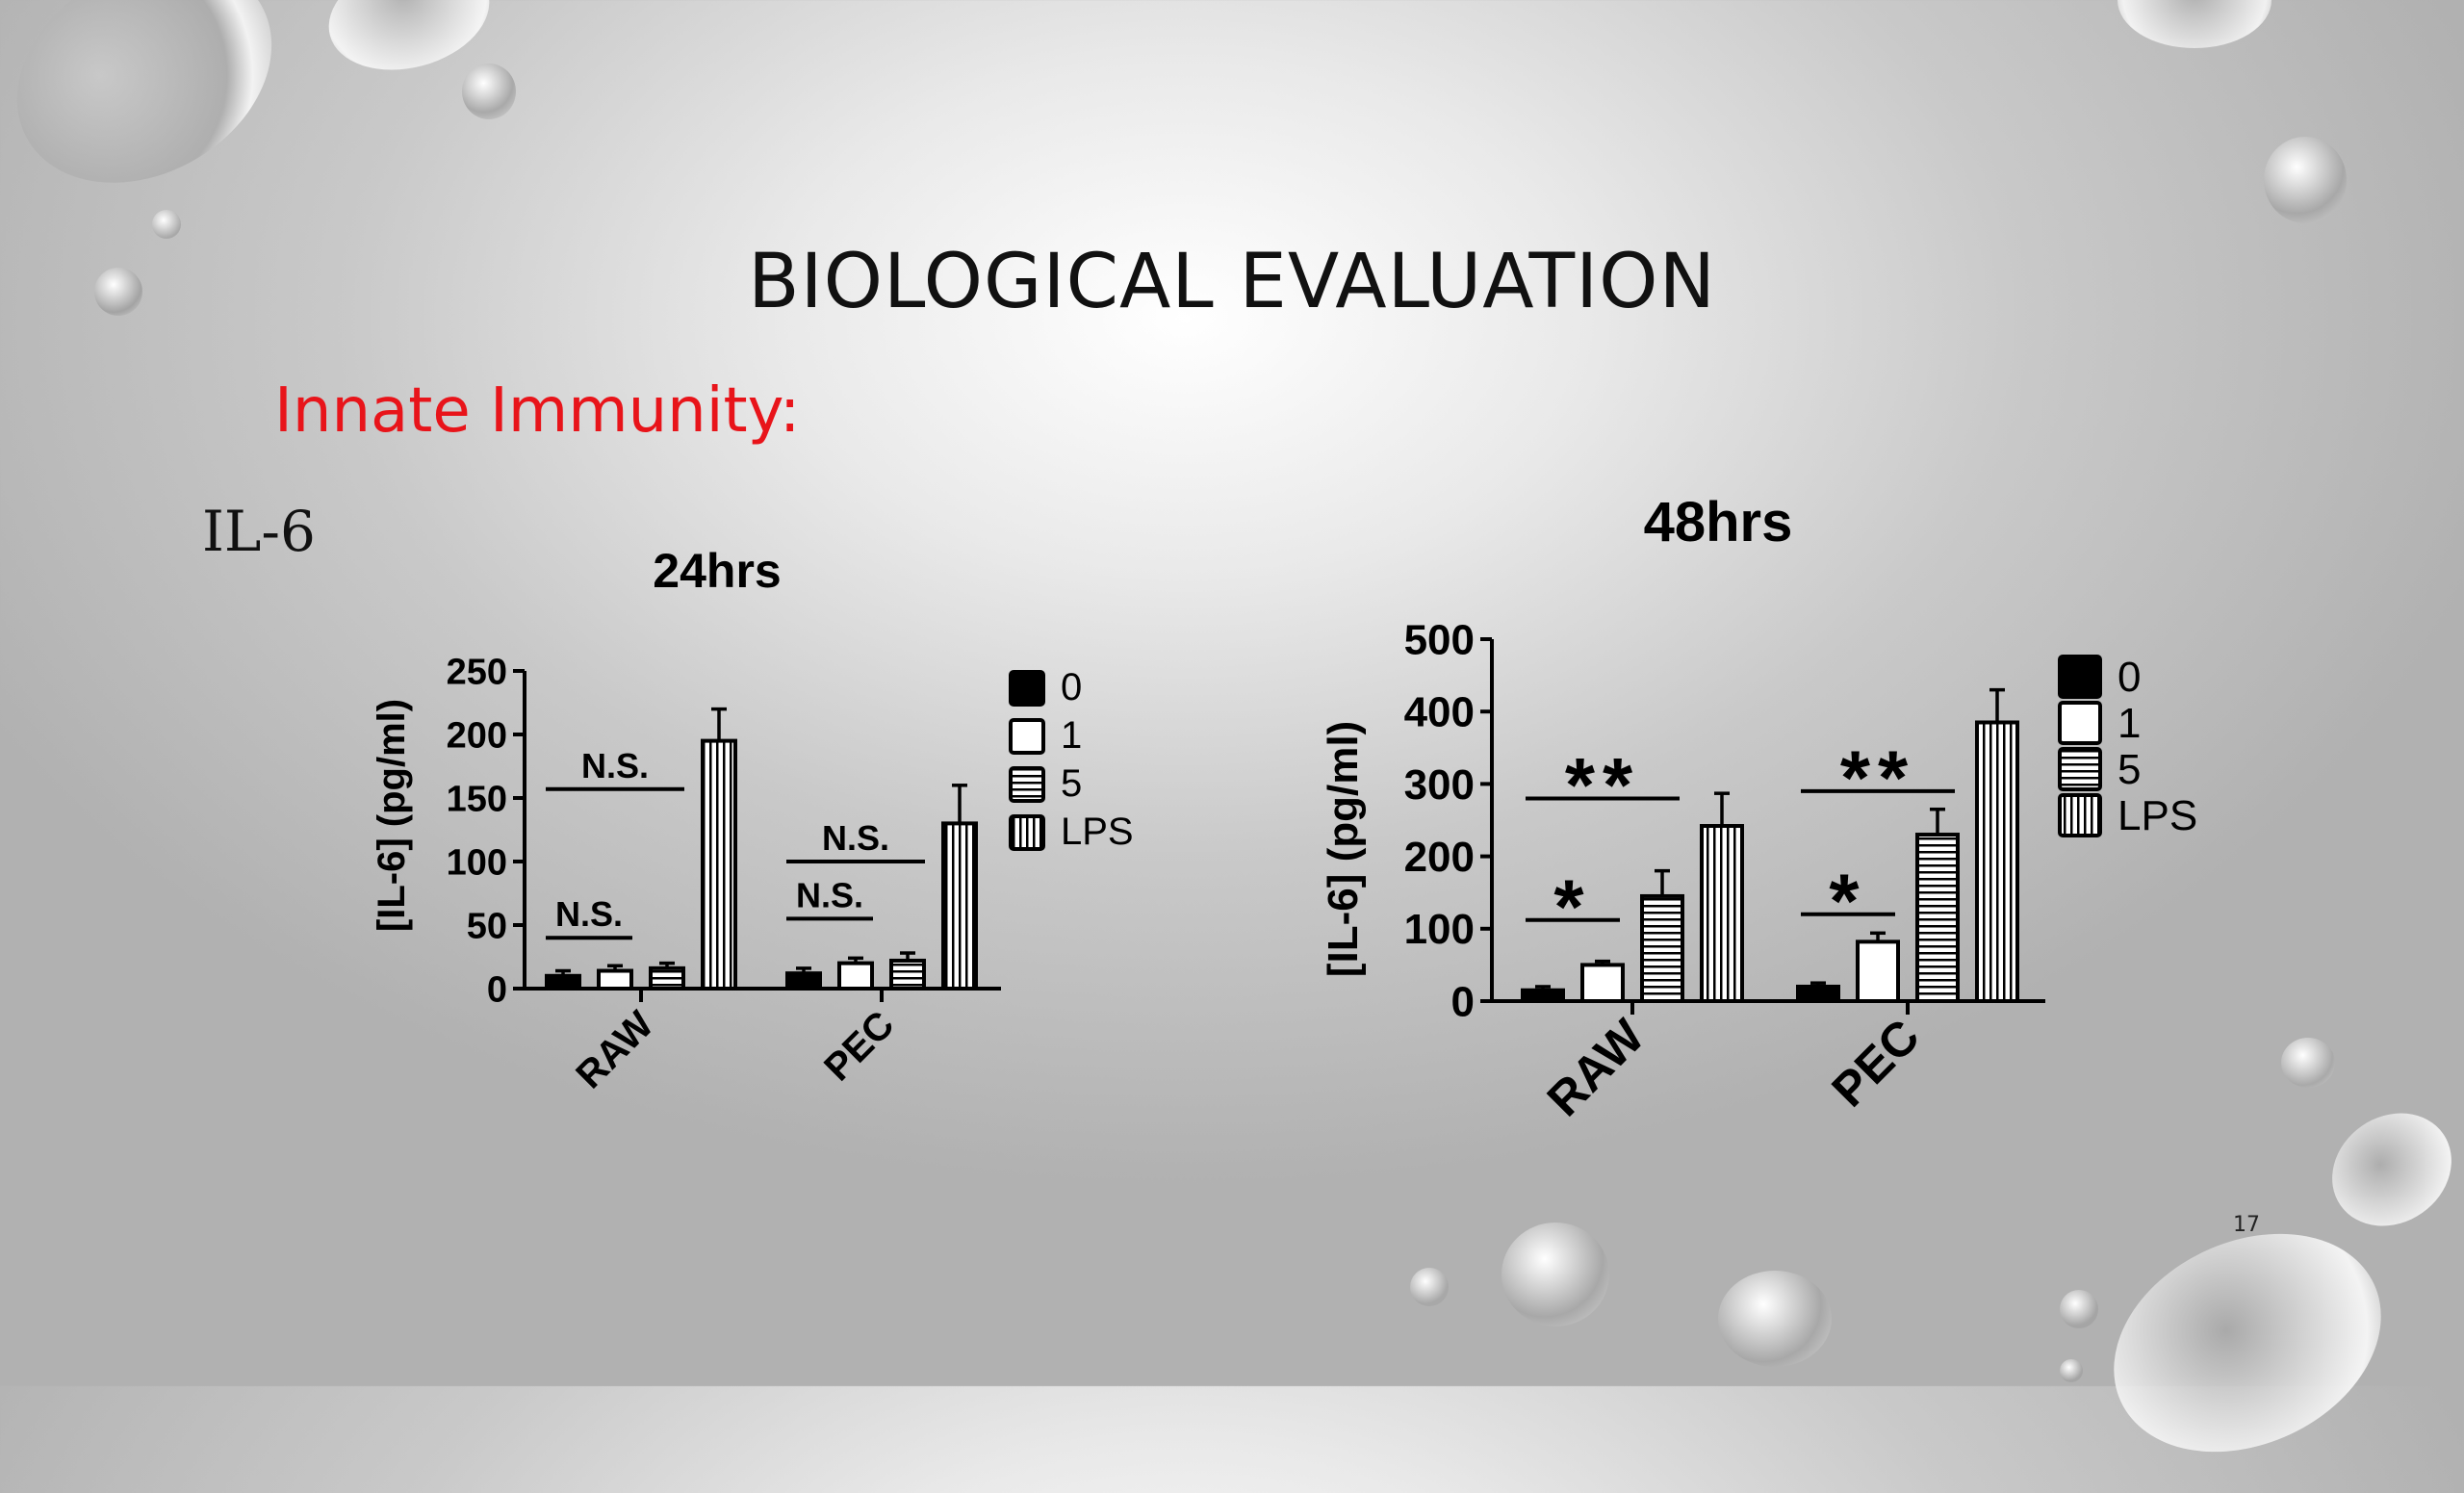 This screenshot has height=1493, width=2464. What do you see at coordinates (259, 532) in the screenshot?
I see `cytokine-label: IL-6` at bounding box center [259, 532].